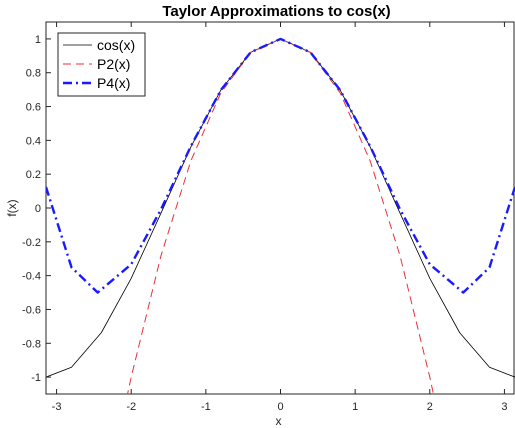  Describe the element at coordinates (33, 74) in the screenshot. I see `y-tick-label: 0.8` at that location.